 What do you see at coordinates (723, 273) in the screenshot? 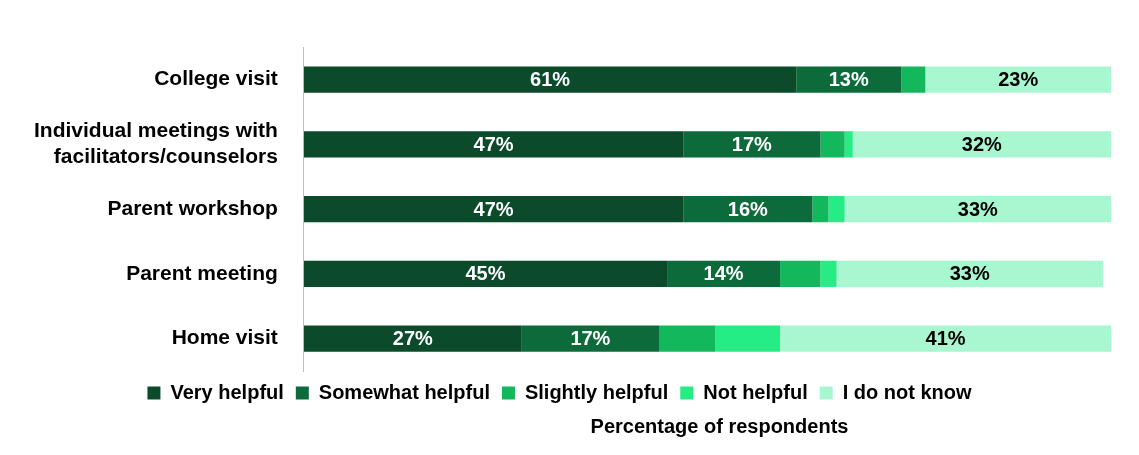
I see `data-label: 14%` at bounding box center [723, 273].